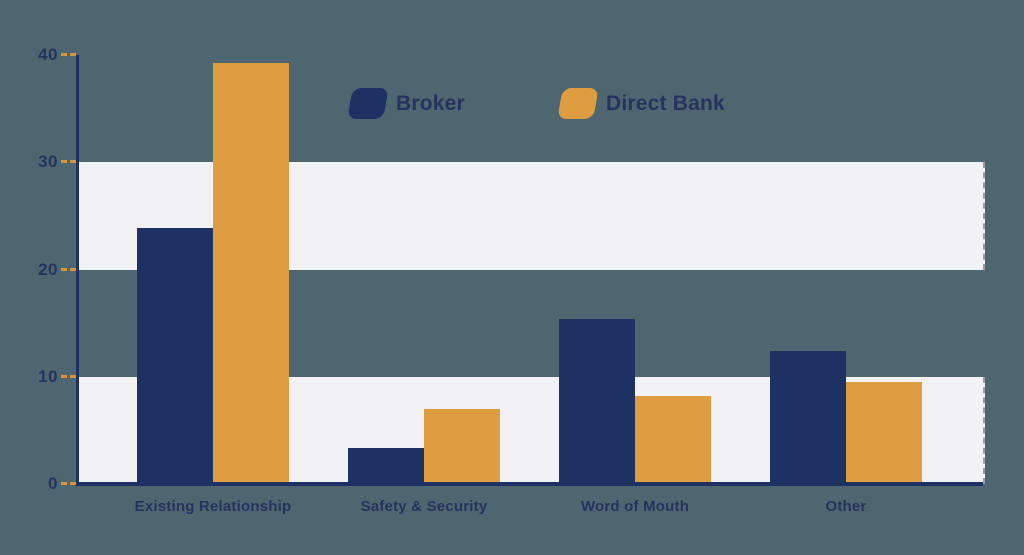 This screenshot has height=555, width=1024. I want to click on y-tick-label-10: 10, so click(48, 376).